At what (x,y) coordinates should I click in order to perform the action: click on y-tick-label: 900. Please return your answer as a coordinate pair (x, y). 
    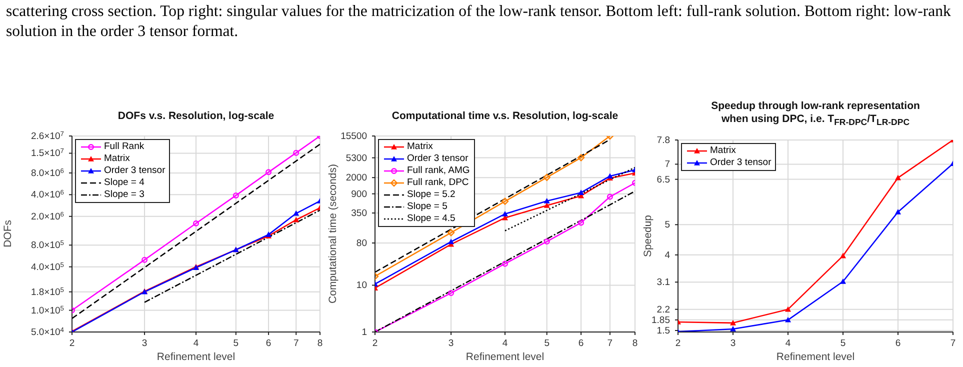
    Looking at the image, I should click on (359, 194).